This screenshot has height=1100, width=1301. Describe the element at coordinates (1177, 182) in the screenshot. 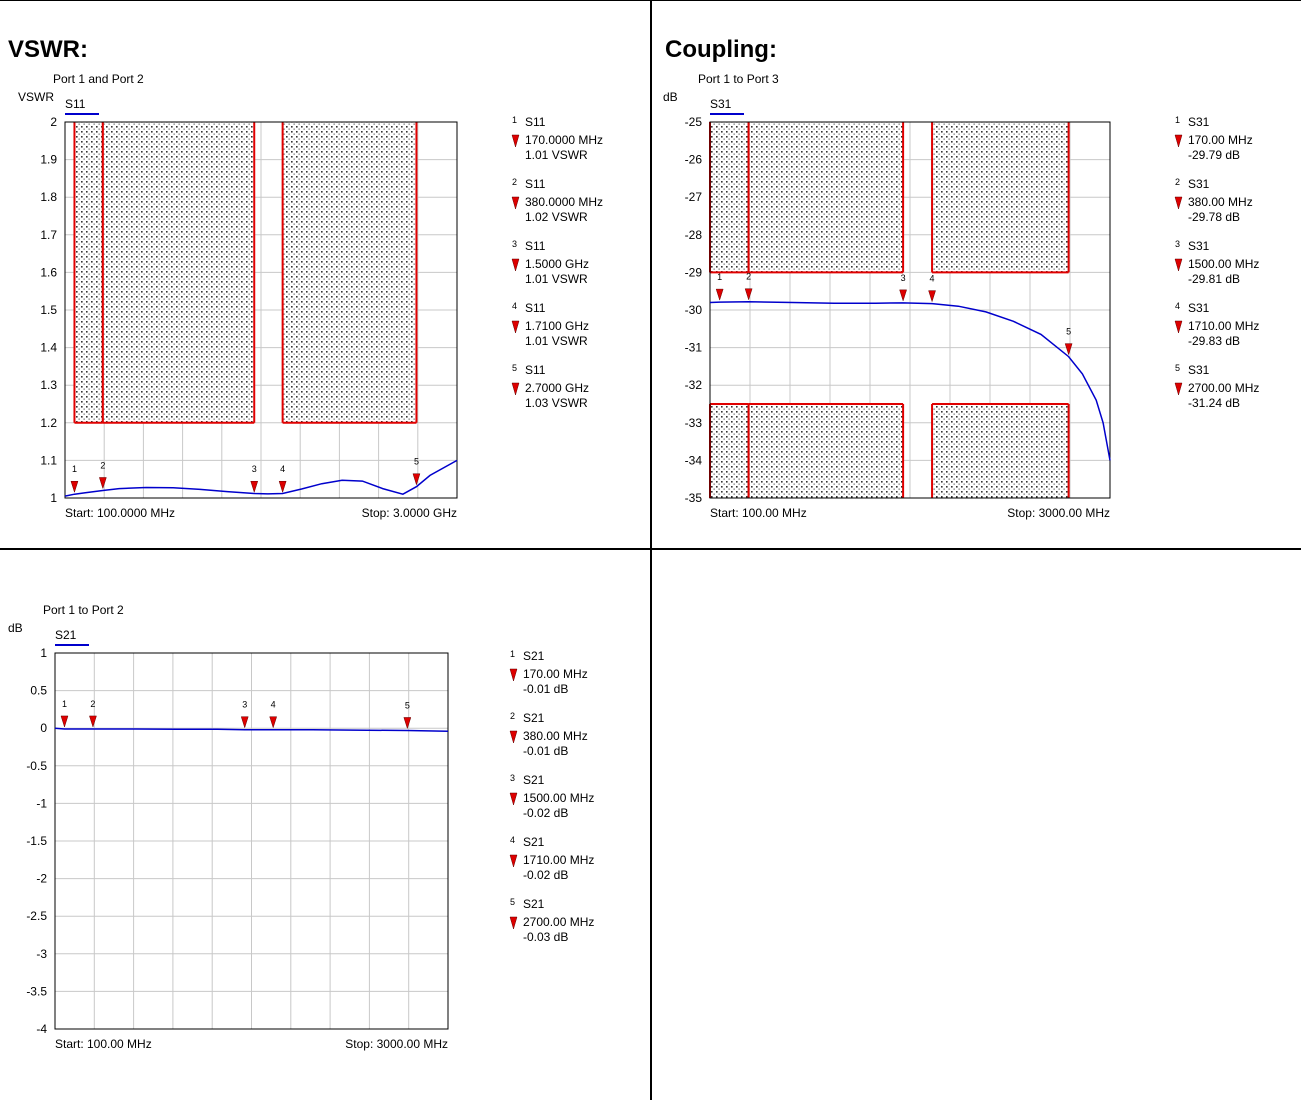

I see `legend-marker-number: 2` at that location.